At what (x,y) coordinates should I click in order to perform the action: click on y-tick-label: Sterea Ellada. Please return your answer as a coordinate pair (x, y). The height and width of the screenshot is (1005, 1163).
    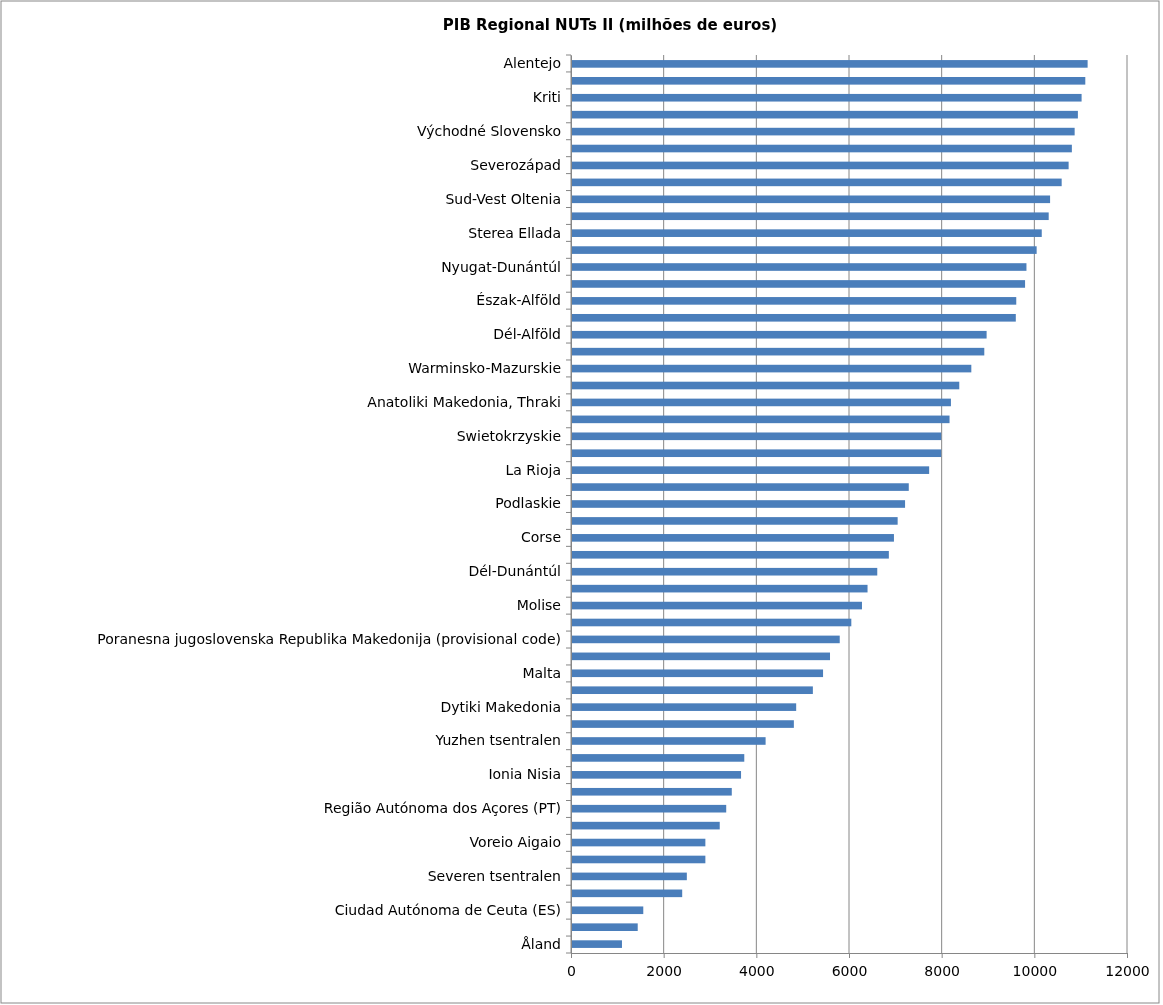
    Looking at the image, I should click on (514, 232).